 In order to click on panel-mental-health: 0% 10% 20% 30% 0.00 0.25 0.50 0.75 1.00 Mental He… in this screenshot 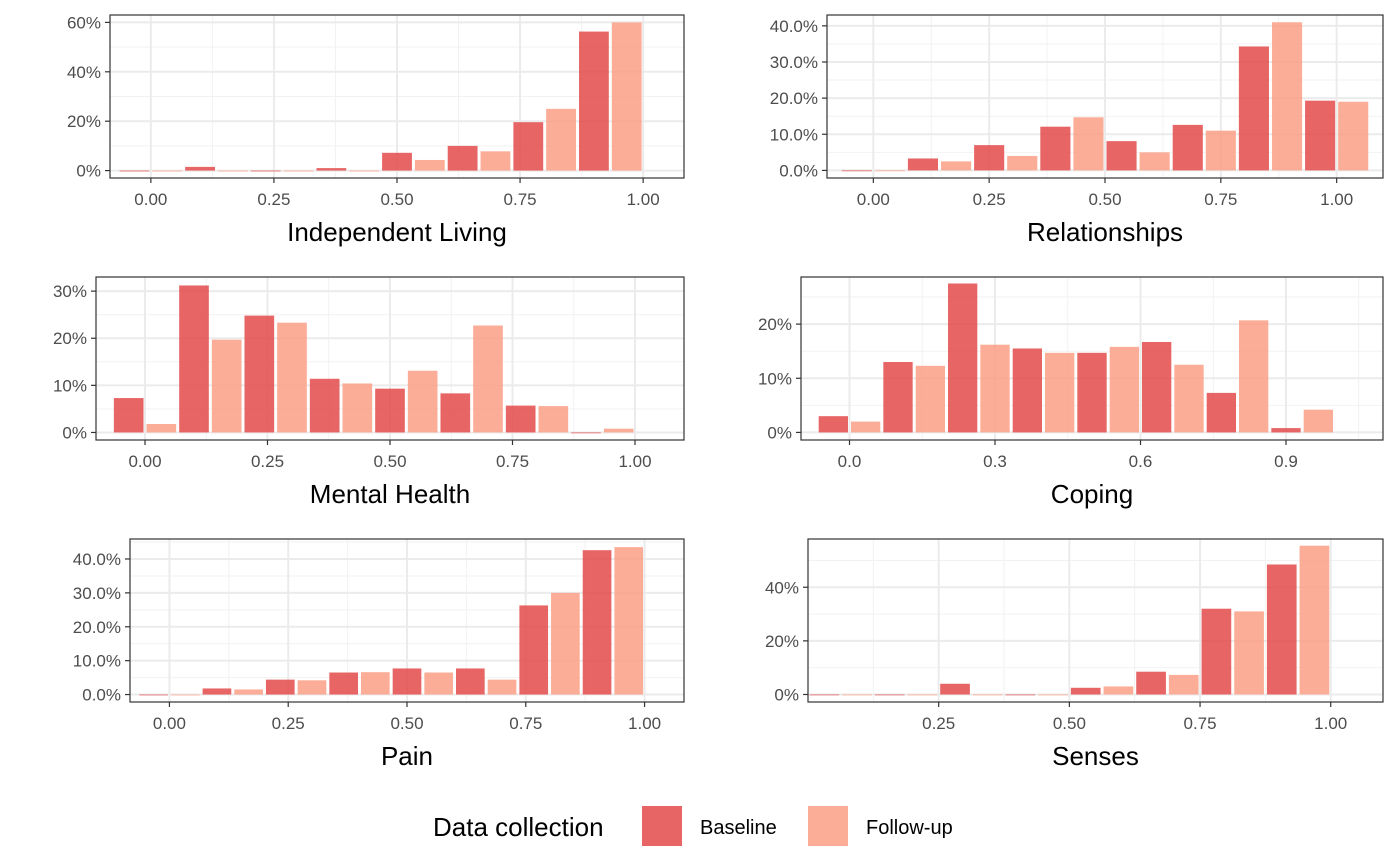, I will do `click(369, 392)`.